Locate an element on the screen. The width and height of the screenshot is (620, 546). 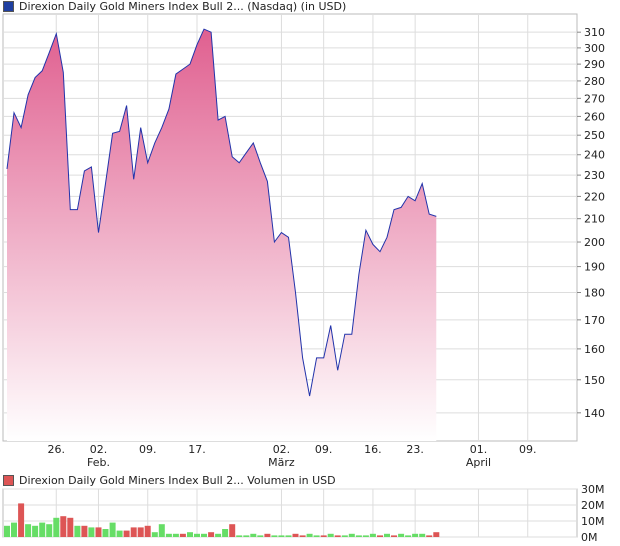
x-tick-label: 23. is located at coordinates (415, 449).